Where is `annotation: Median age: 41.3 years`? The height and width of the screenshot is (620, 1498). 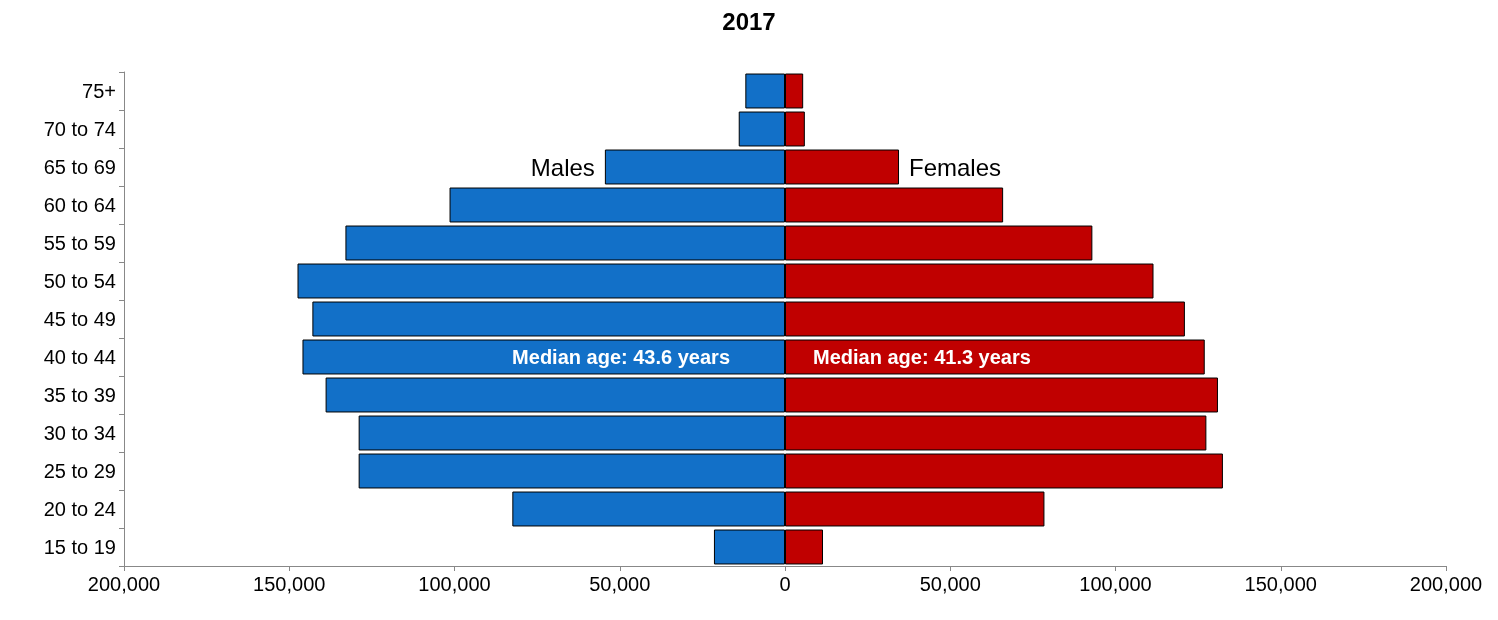
annotation: Median age: 41.3 years is located at coordinates (922, 357).